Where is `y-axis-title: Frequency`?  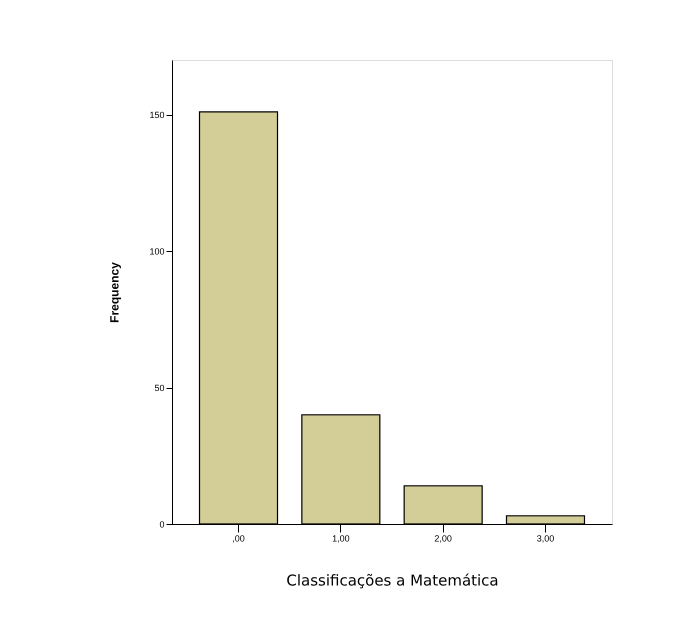 y-axis-title: Frequency is located at coordinates (114, 292).